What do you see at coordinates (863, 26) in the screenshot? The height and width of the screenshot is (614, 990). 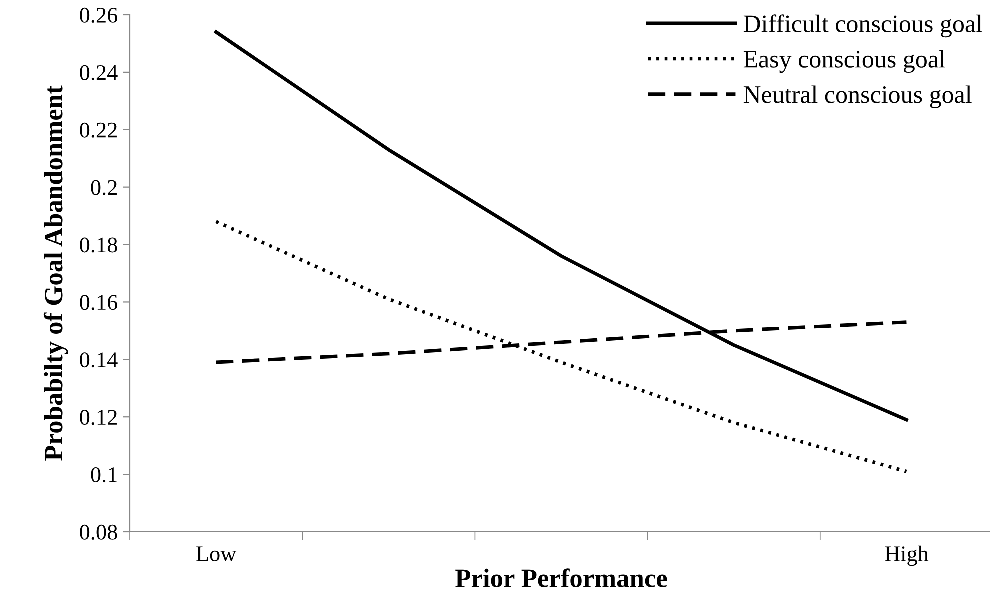 I see `legend-label: Difficult conscious goal` at bounding box center [863, 26].